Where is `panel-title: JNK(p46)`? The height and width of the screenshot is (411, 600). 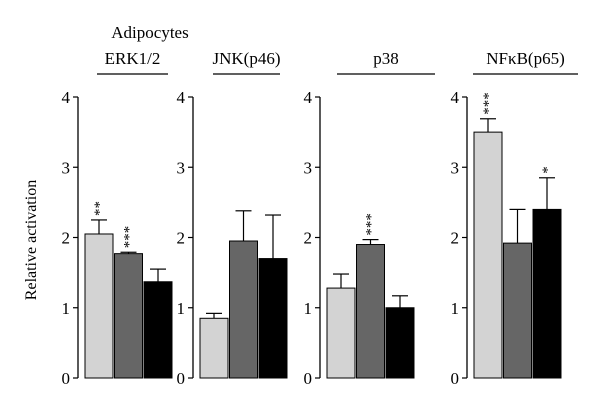
panel-title: JNK(p46) is located at coordinates (247, 58).